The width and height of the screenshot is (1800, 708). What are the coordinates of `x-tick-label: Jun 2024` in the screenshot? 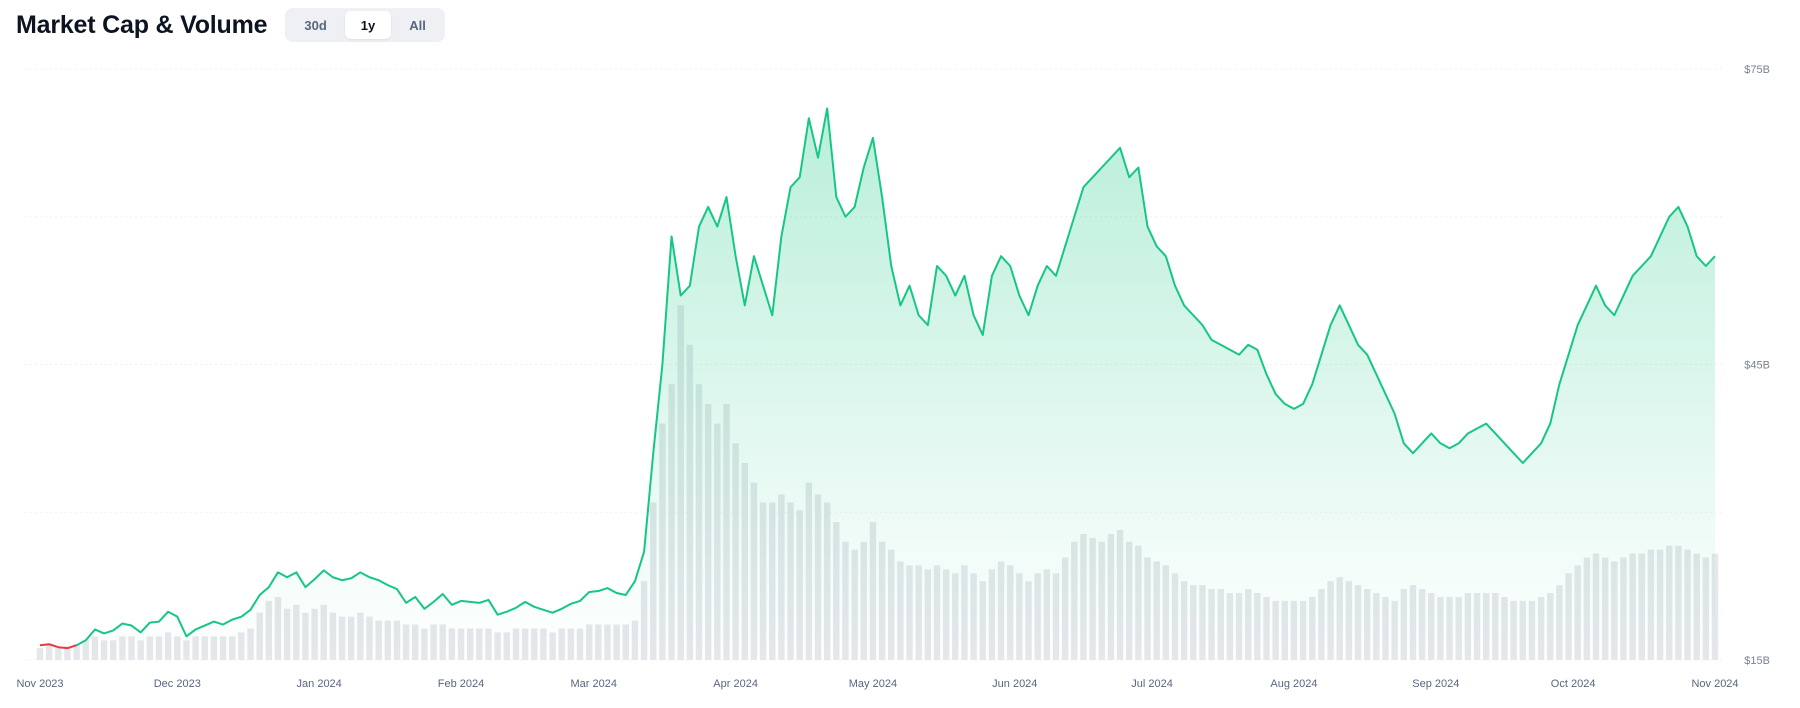 It's located at (1014, 684).